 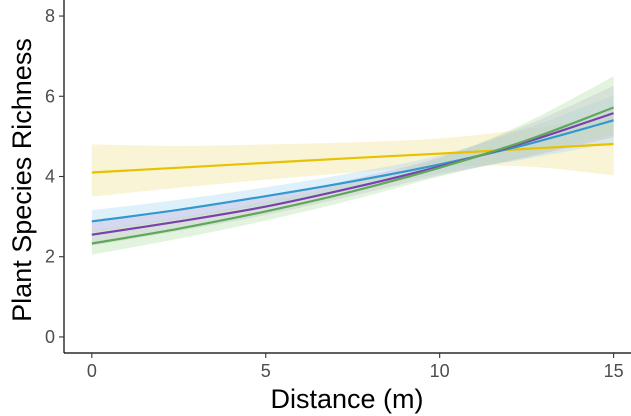 I want to click on y-tick-label: 6, so click(x=50, y=96).